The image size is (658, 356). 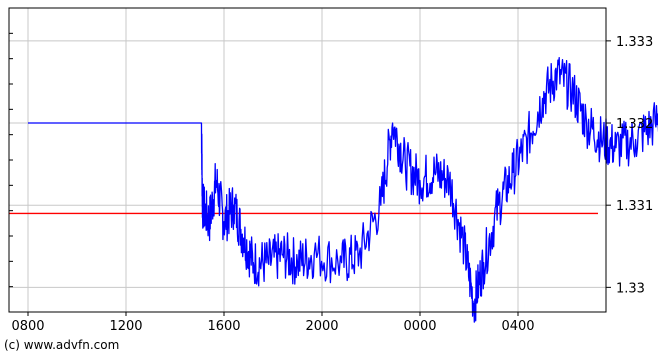 I want to click on x-tick-label: 1600, so click(x=223, y=326).